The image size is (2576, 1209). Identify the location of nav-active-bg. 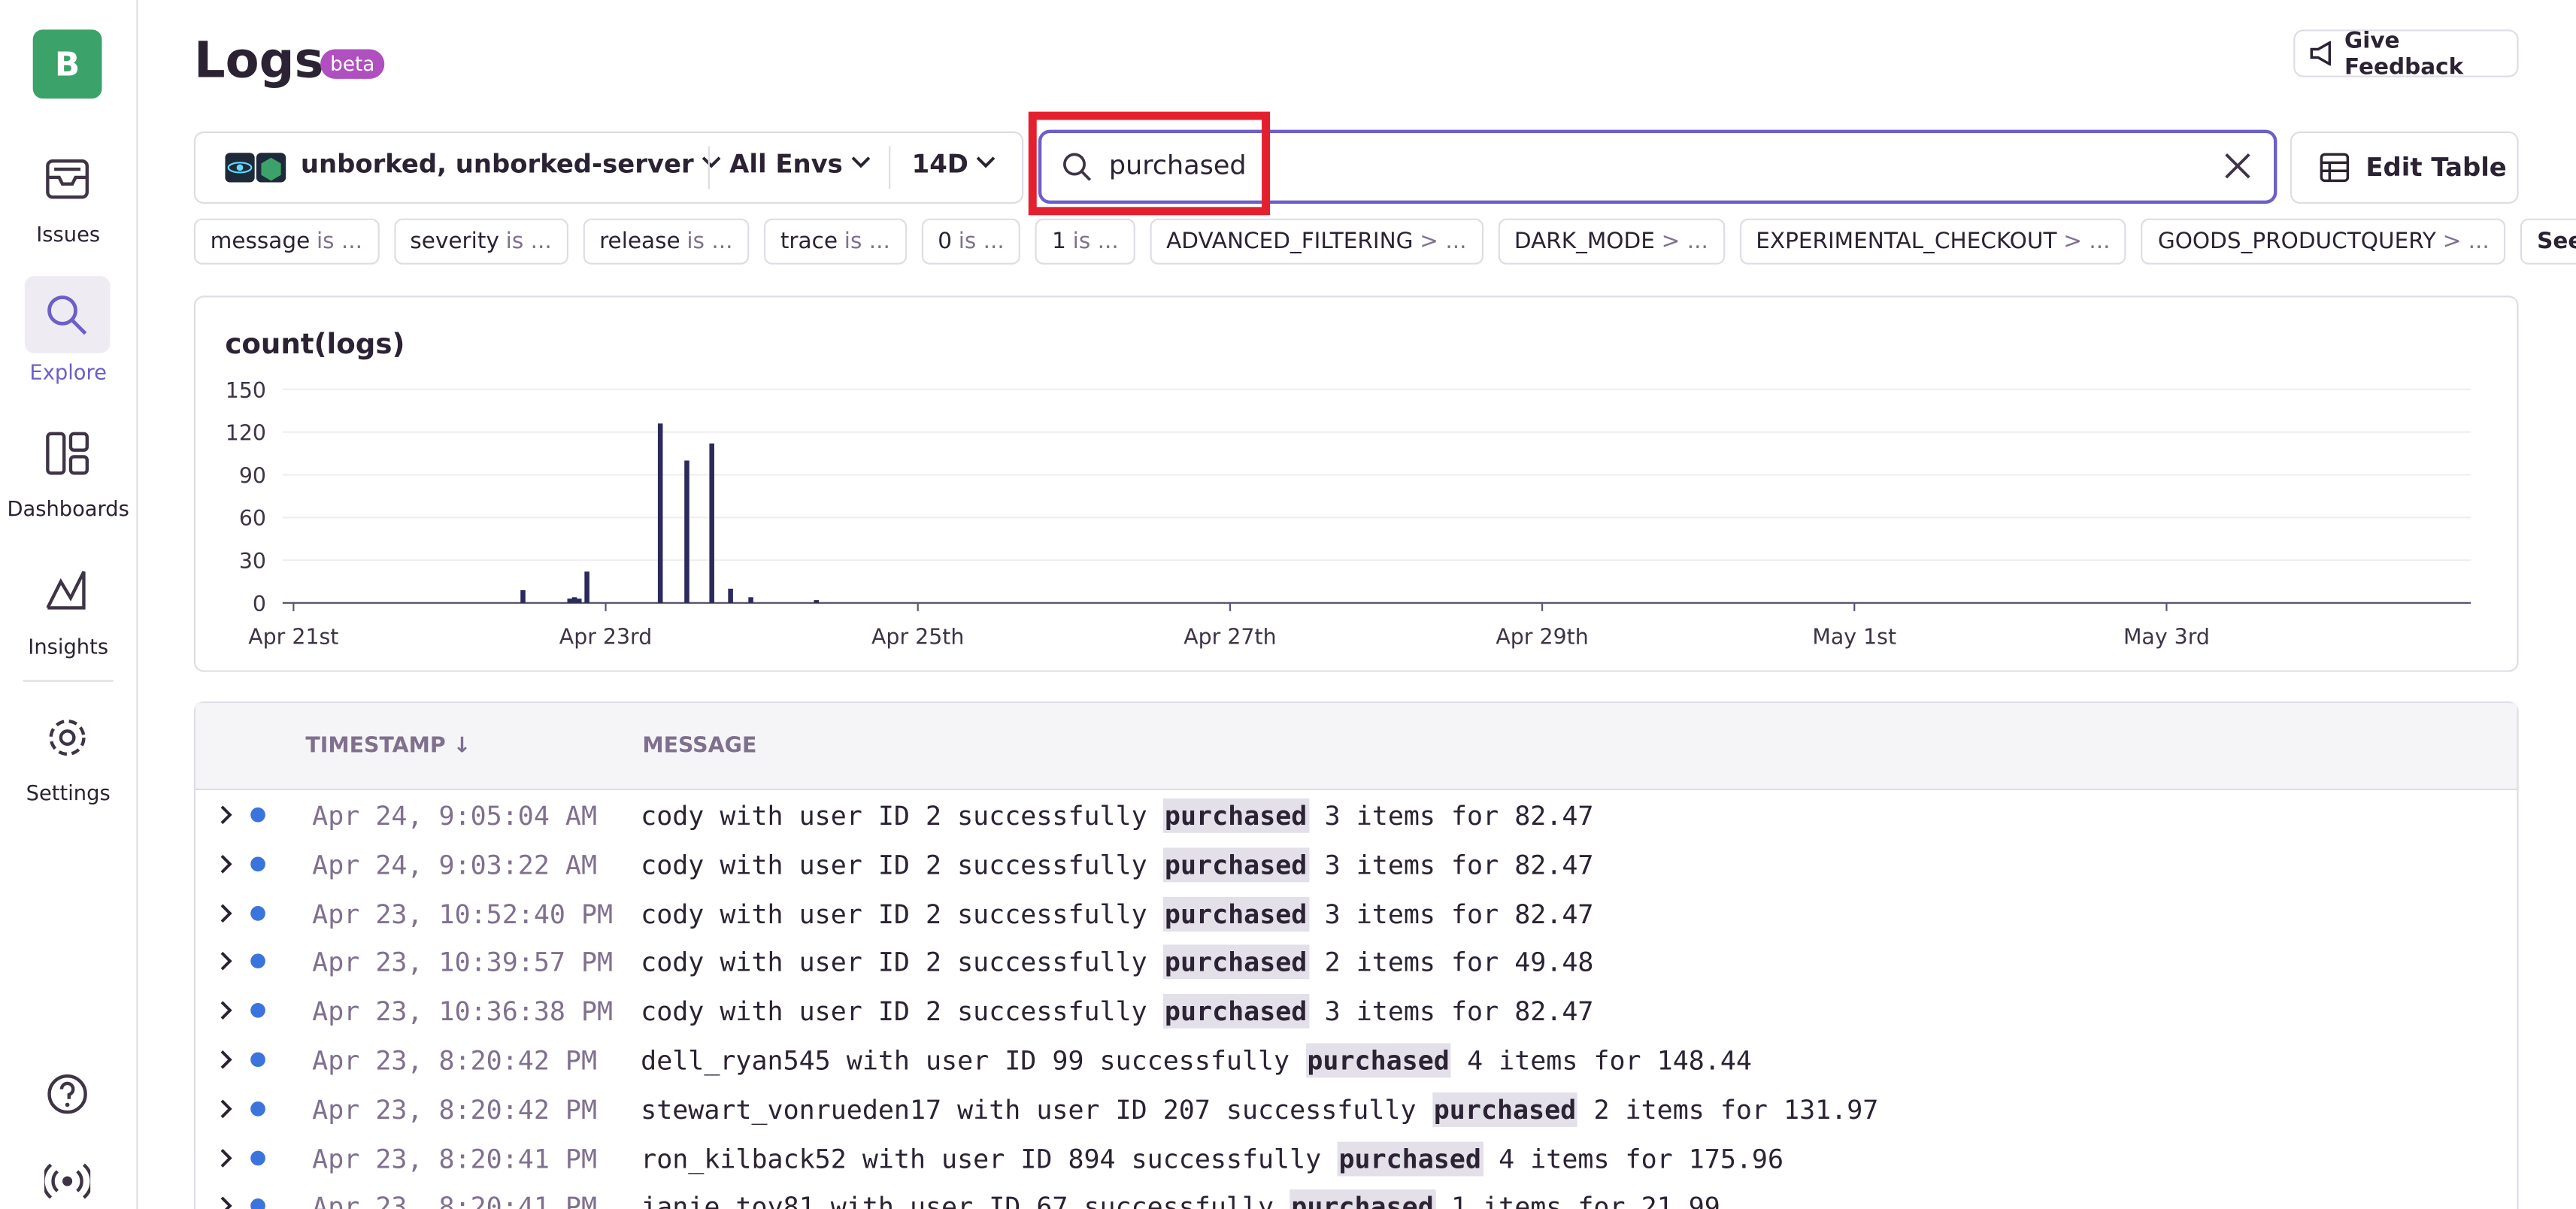
(67, 314).